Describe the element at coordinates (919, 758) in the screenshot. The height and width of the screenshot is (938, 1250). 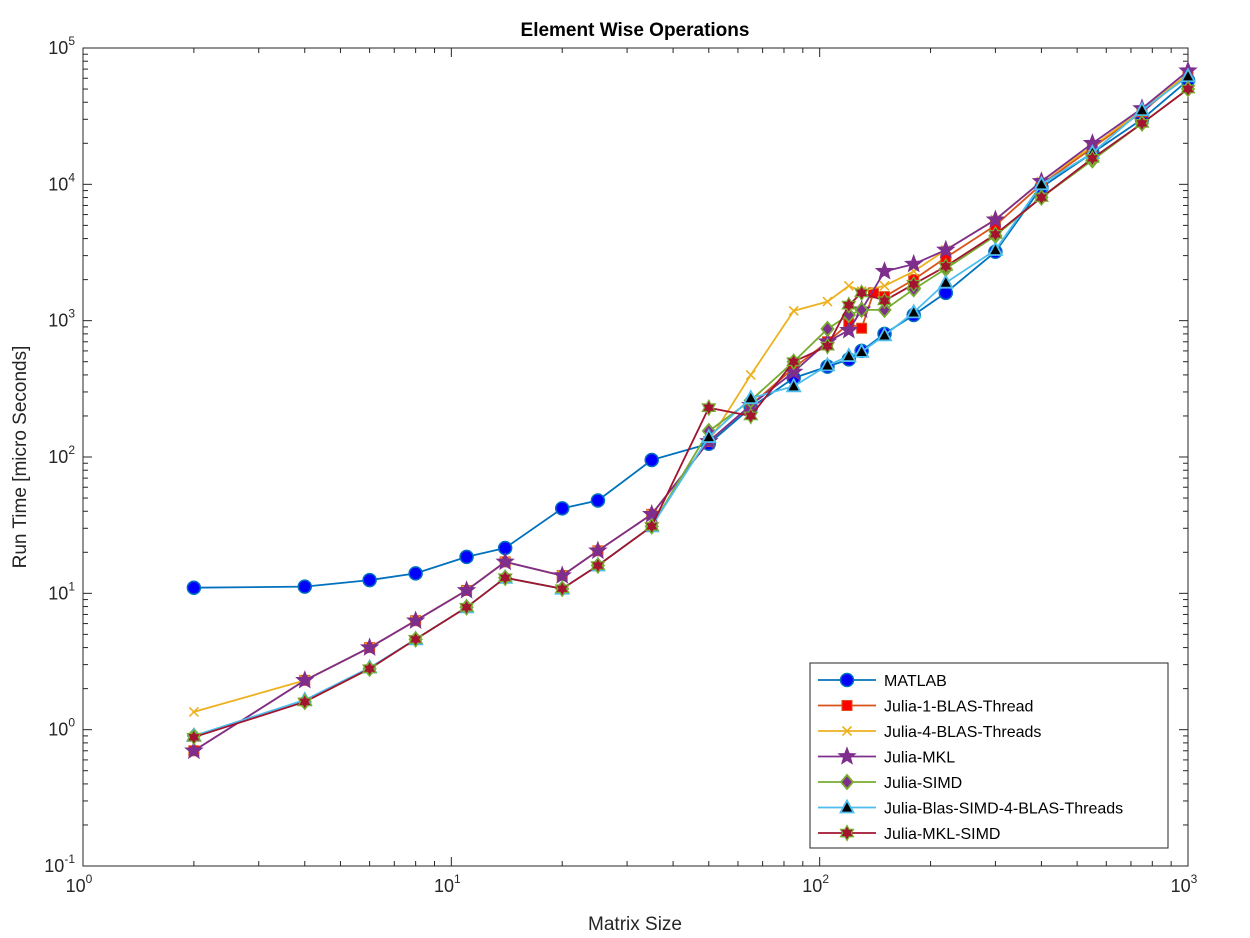
I see `legend-label: Julia-MKL` at that location.